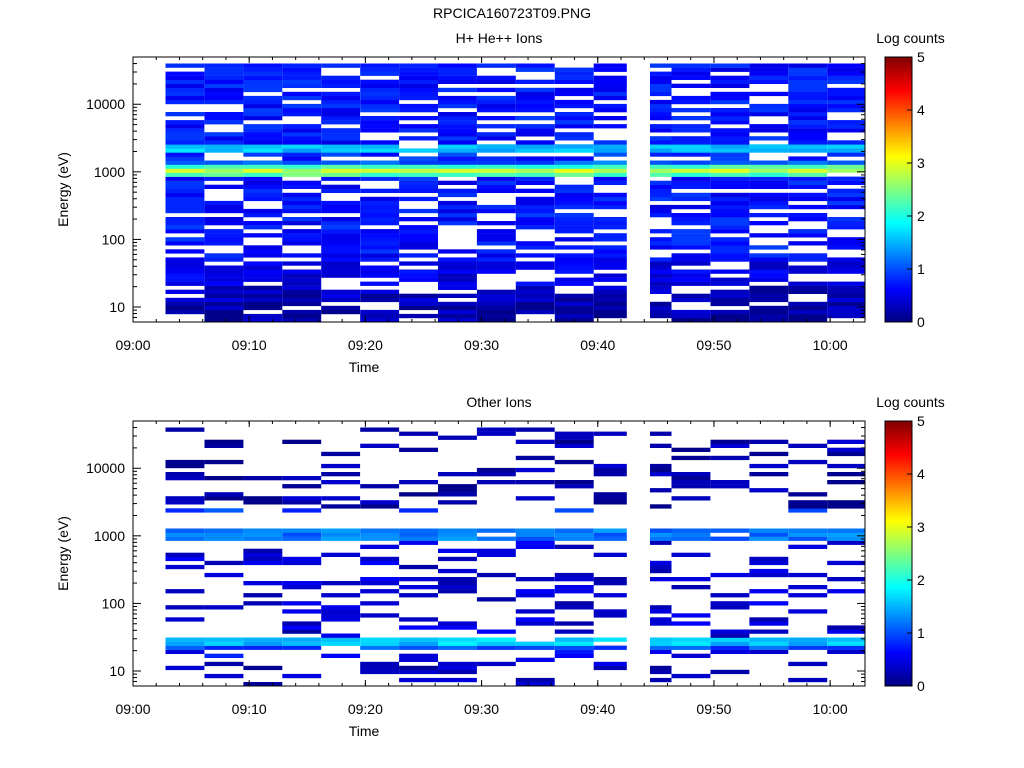 Image resolution: width=1024 pixels, height=768 pixels. Describe the element at coordinates (910, 402) in the screenshot. I see `colorbar-label: Log counts` at that location.